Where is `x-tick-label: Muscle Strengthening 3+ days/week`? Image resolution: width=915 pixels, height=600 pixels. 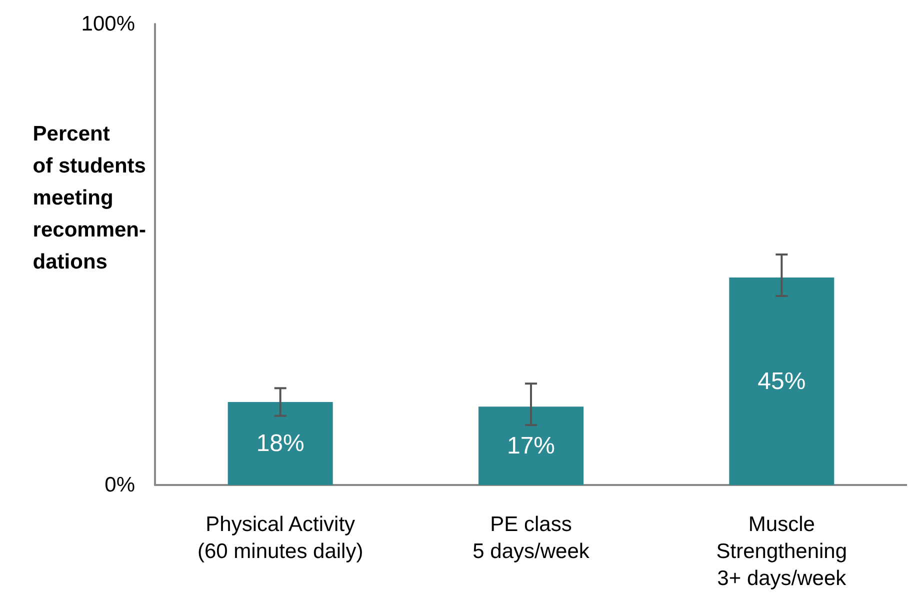 x-tick-label: Muscle Strengthening 3+ days/week is located at coordinates (782, 551).